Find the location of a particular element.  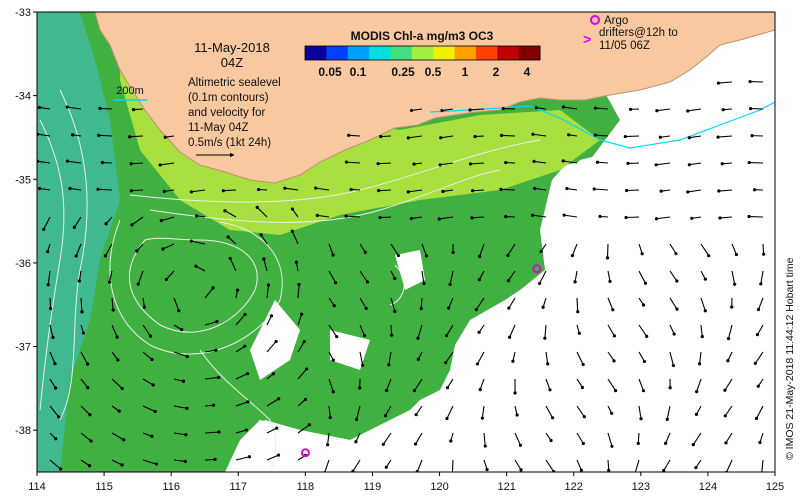

cloud-patch is located at coordinates (350, 350).